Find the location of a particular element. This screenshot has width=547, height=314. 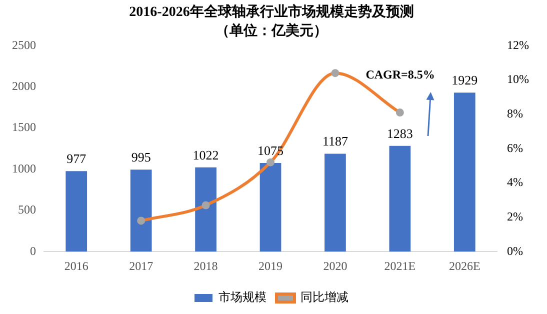

x-tick-label: 2018 is located at coordinates (206, 265).